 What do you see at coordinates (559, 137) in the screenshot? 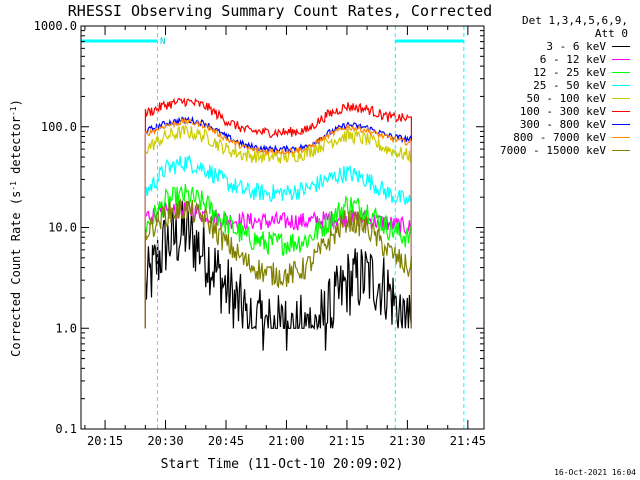
I see `legend-entry-label: 800 - 7000 keV` at bounding box center [559, 137].